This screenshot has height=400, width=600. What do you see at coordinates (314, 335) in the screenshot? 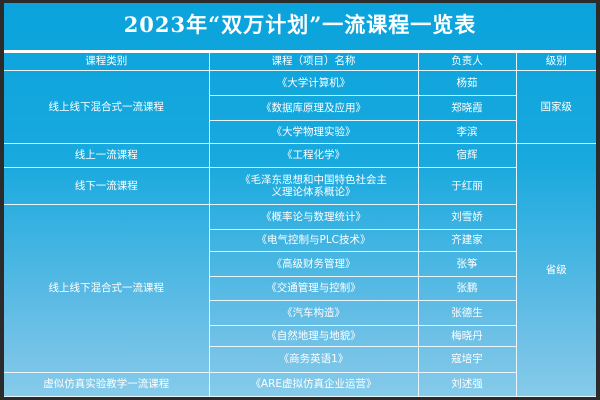
I see `course-name: 《自然地理与地貌》` at bounding box center [314, 335].